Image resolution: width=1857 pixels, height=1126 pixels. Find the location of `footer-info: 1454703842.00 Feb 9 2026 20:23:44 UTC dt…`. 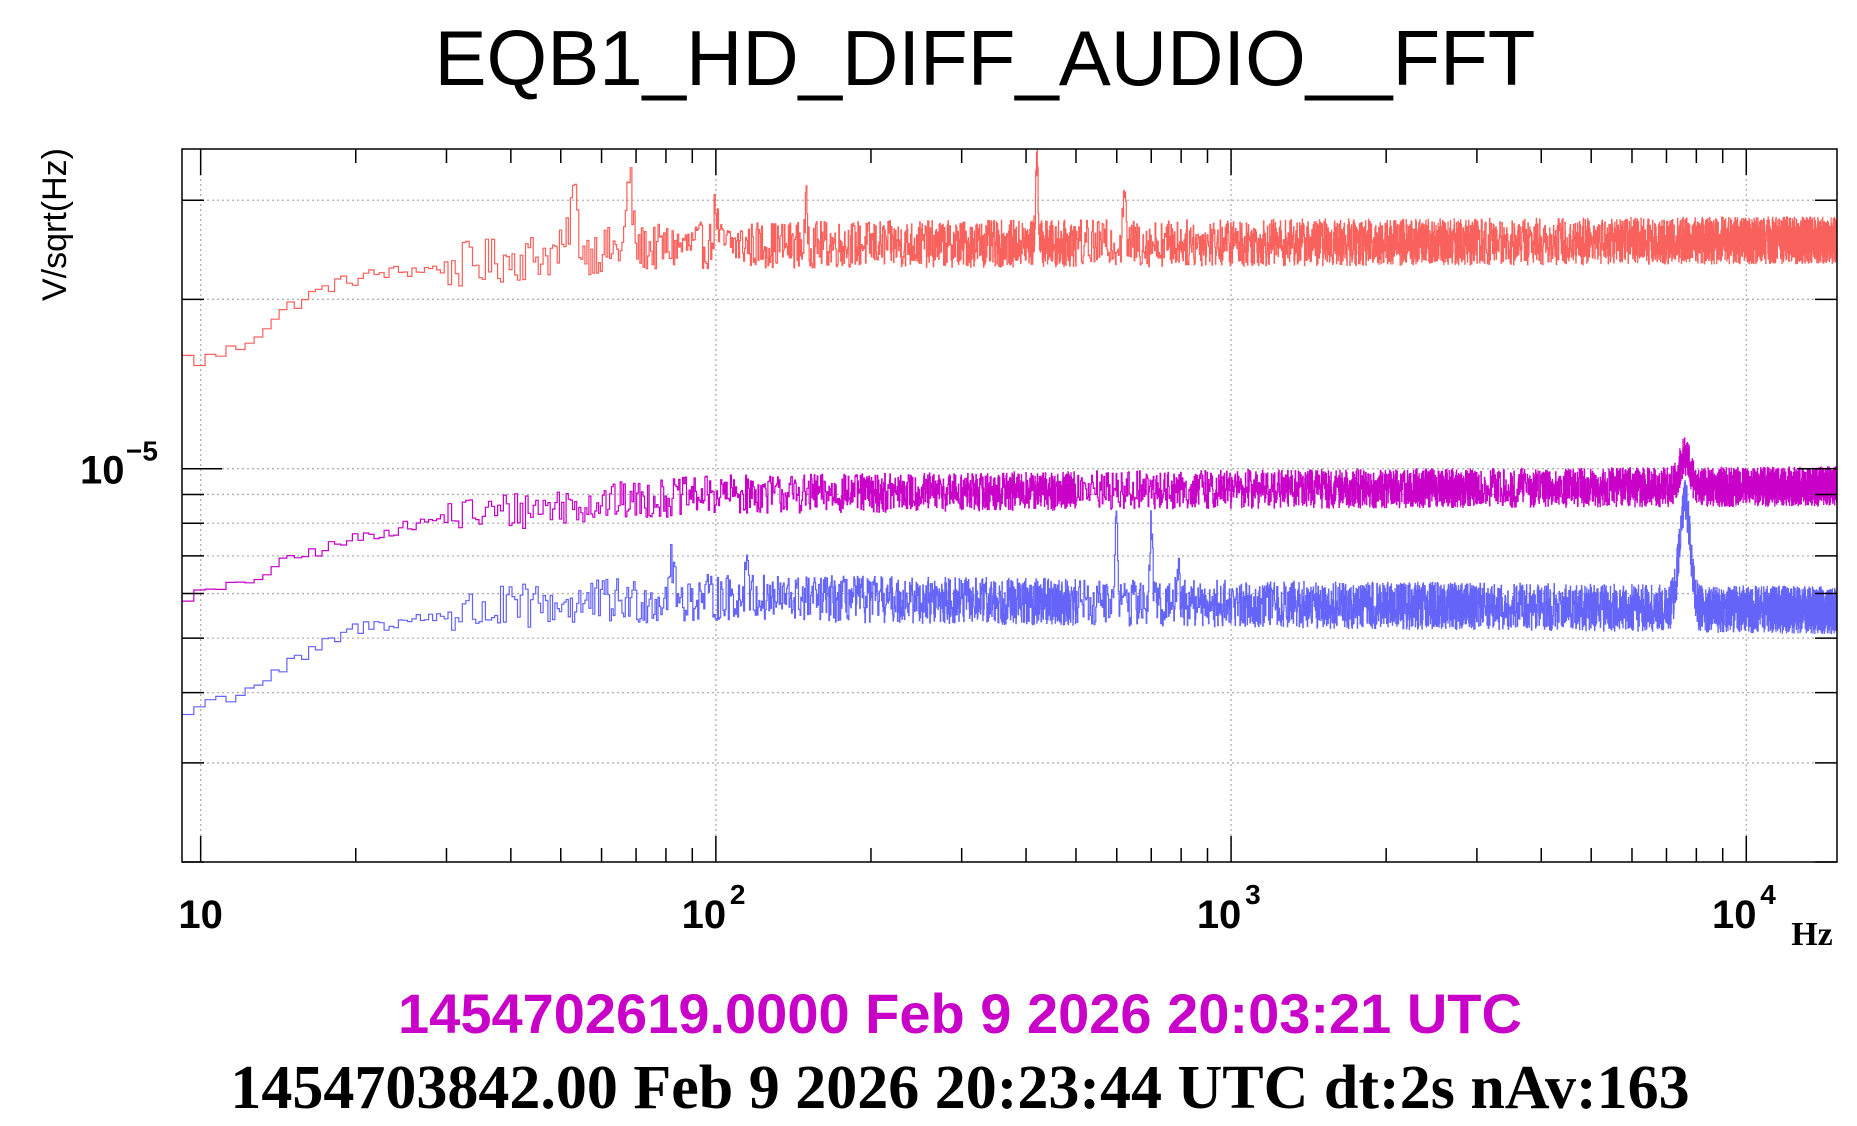

footer-info: 1454703842.00 Feb 9 2026 20:23:44 UTC dt… is located at coordinates (959, 1088).